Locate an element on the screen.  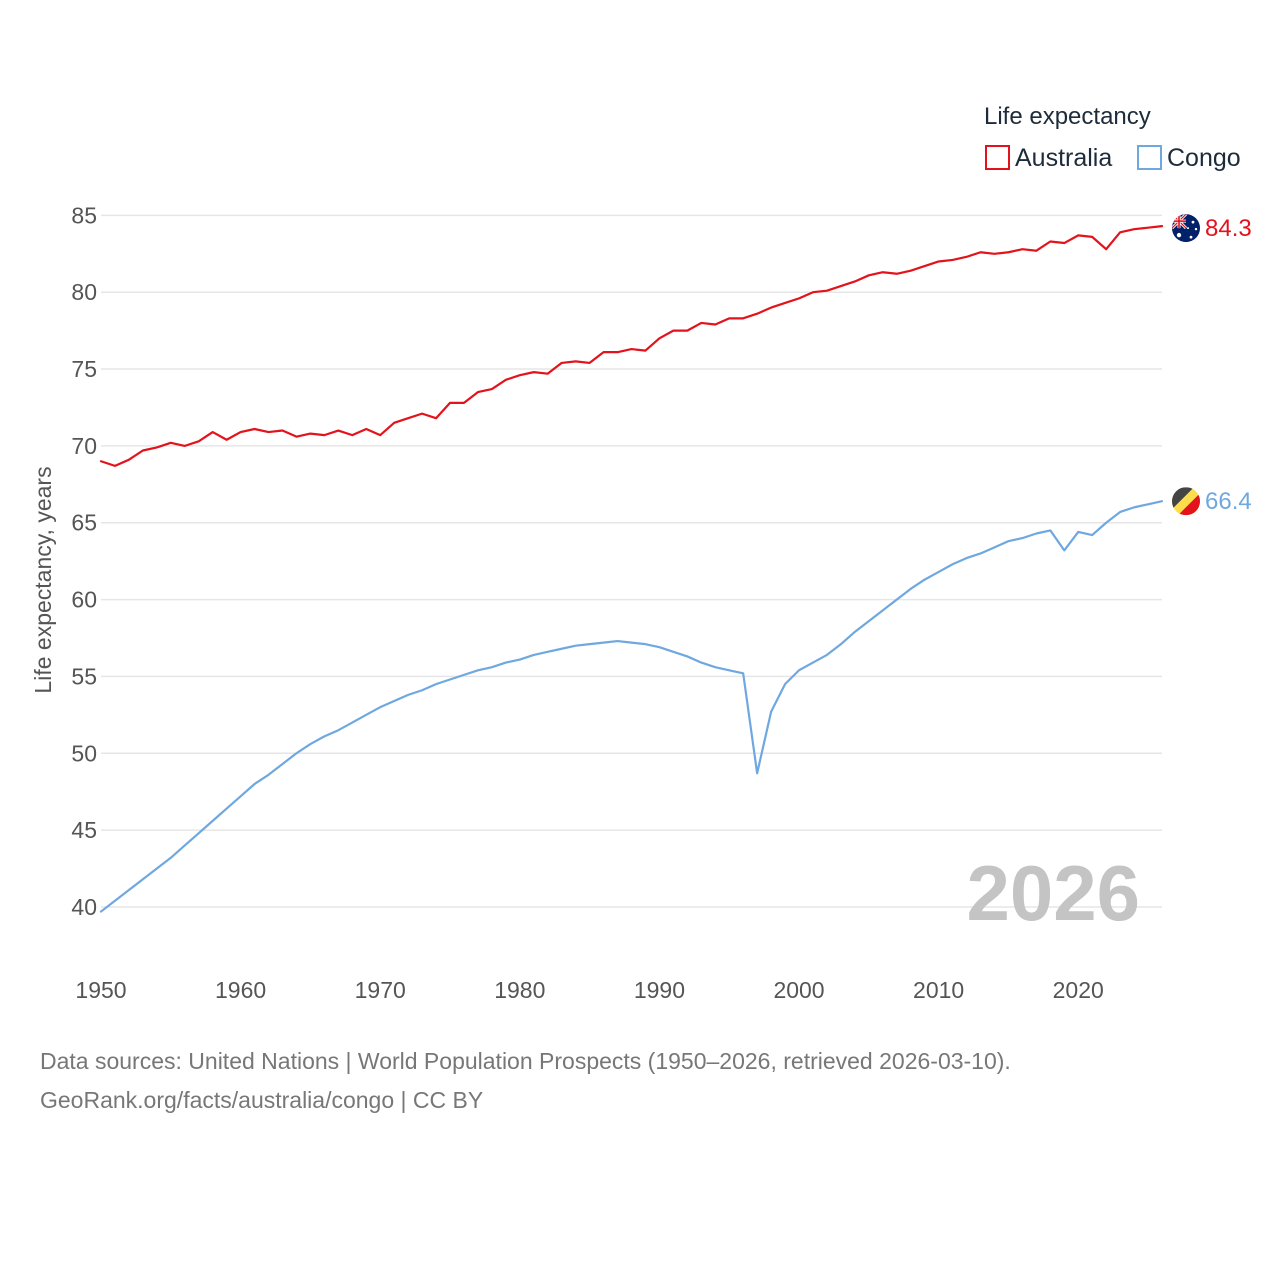
y-tick-label: 85 is located at coordinates (84, 215).